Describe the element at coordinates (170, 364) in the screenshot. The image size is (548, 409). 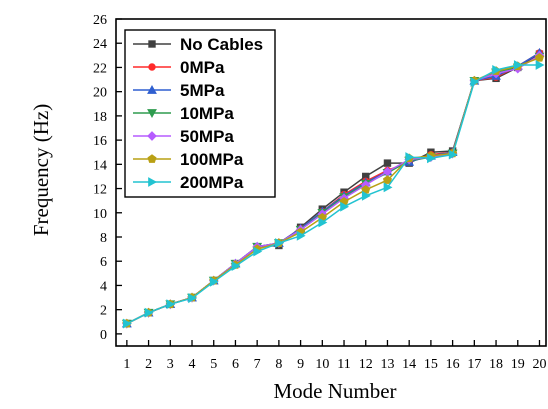
I see `x-tick-label: 3` at that location.